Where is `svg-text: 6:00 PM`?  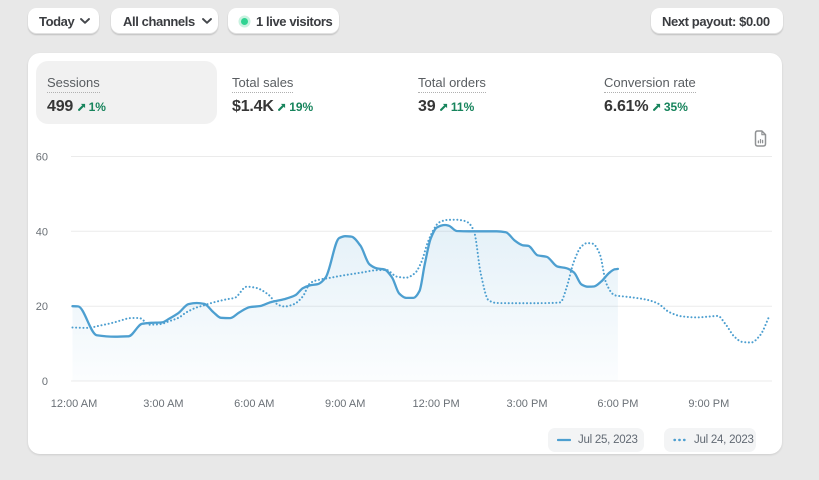 svg-text: 6:00 PM is located at coordinates (617, 404).